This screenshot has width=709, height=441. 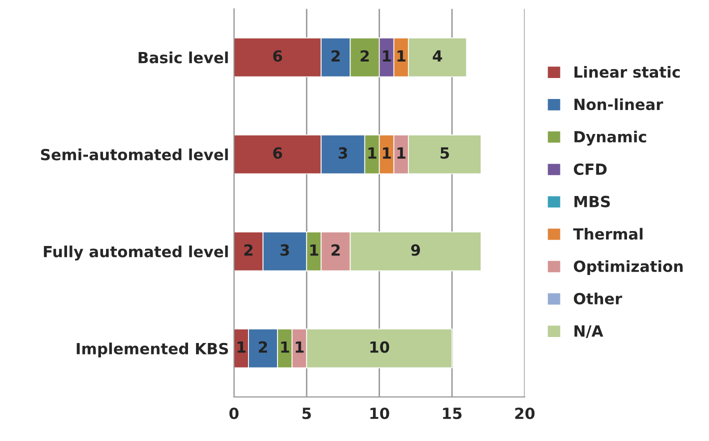 What do you see at coordinates (234, 414) in the screenshot?
I see `x-tick-label: 0` at bounding box center [234, 414].